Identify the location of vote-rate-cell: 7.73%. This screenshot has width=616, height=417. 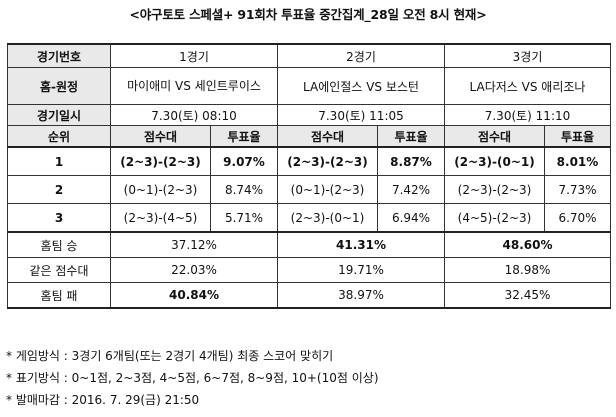
(577, 189).